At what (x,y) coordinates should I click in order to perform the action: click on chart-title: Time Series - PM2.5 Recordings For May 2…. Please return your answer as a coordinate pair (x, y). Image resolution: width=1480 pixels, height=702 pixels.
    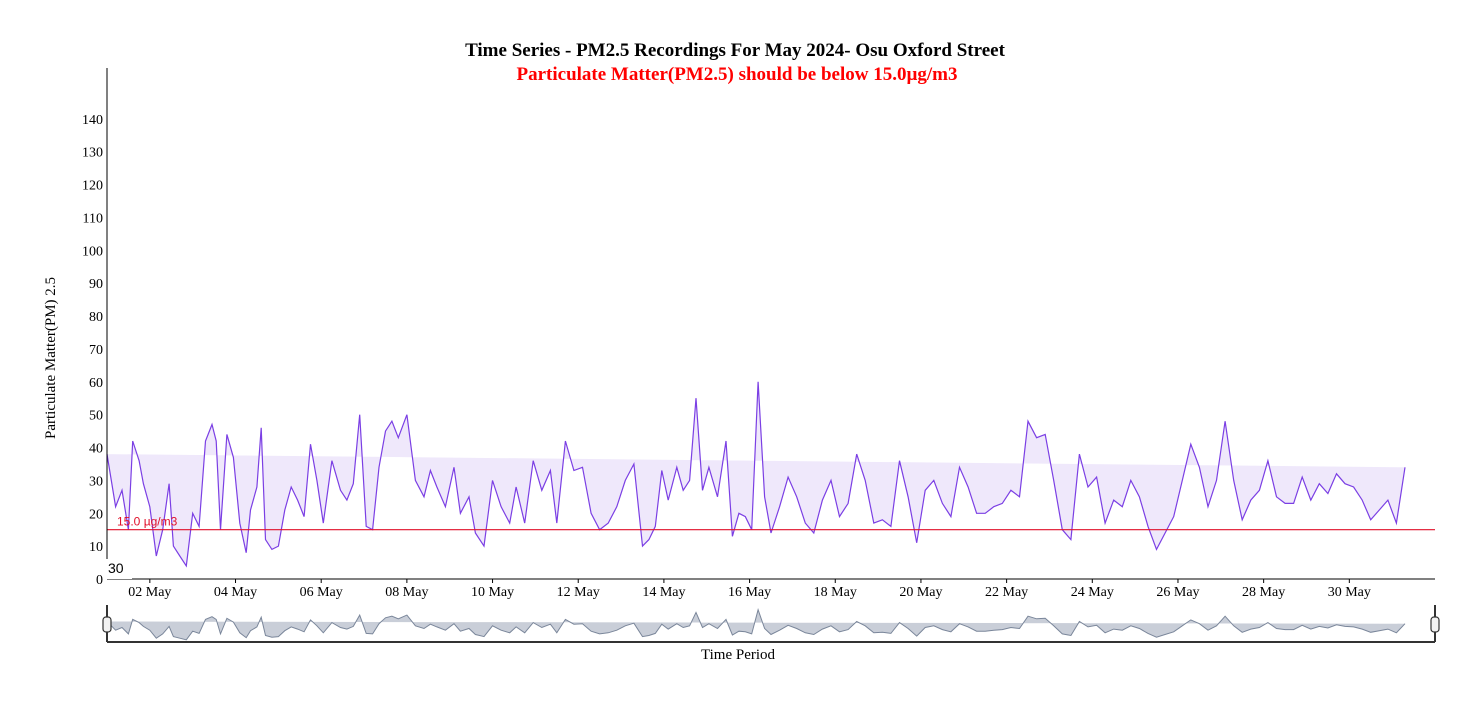
    Looking at the image, I should click on (735, 50).